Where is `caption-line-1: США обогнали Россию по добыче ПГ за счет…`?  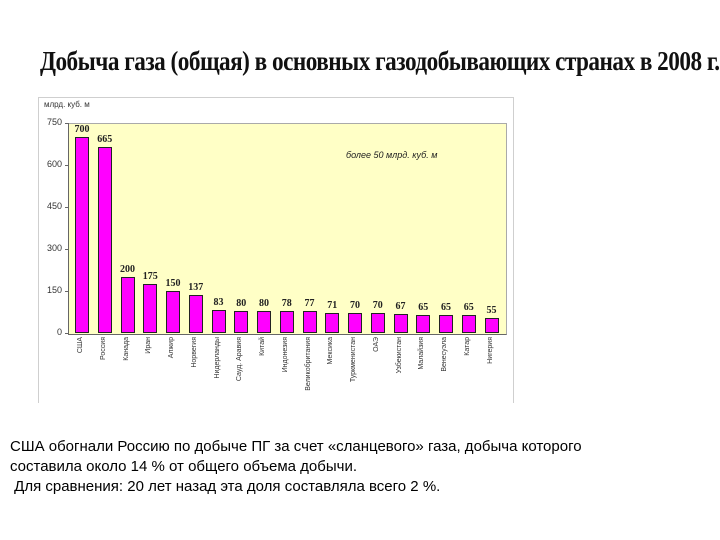 caption-line-1: США обогнали Россию по добыче ПГ за счет… is located at coordinates (296, 446).